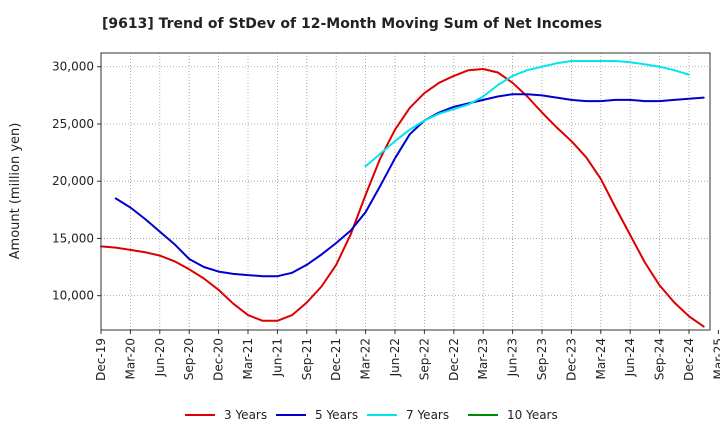  Describe the element at coordinates (336, 415) in the screenshot. I see `legend-label-5-years: 5 Years` at that location.